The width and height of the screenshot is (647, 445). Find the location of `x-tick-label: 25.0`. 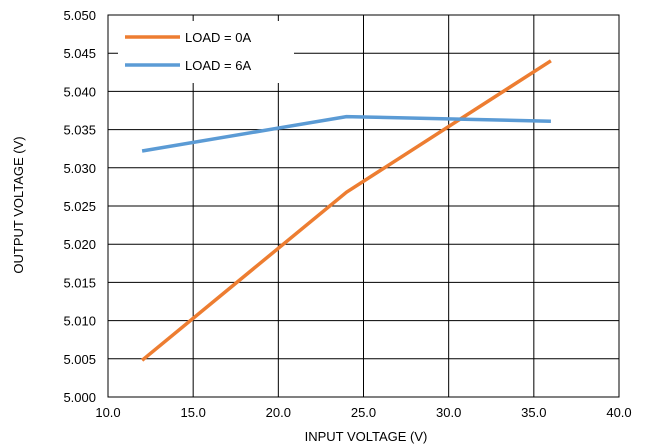

x-tick-label: 25.0 is located at coordinates (363, 412).